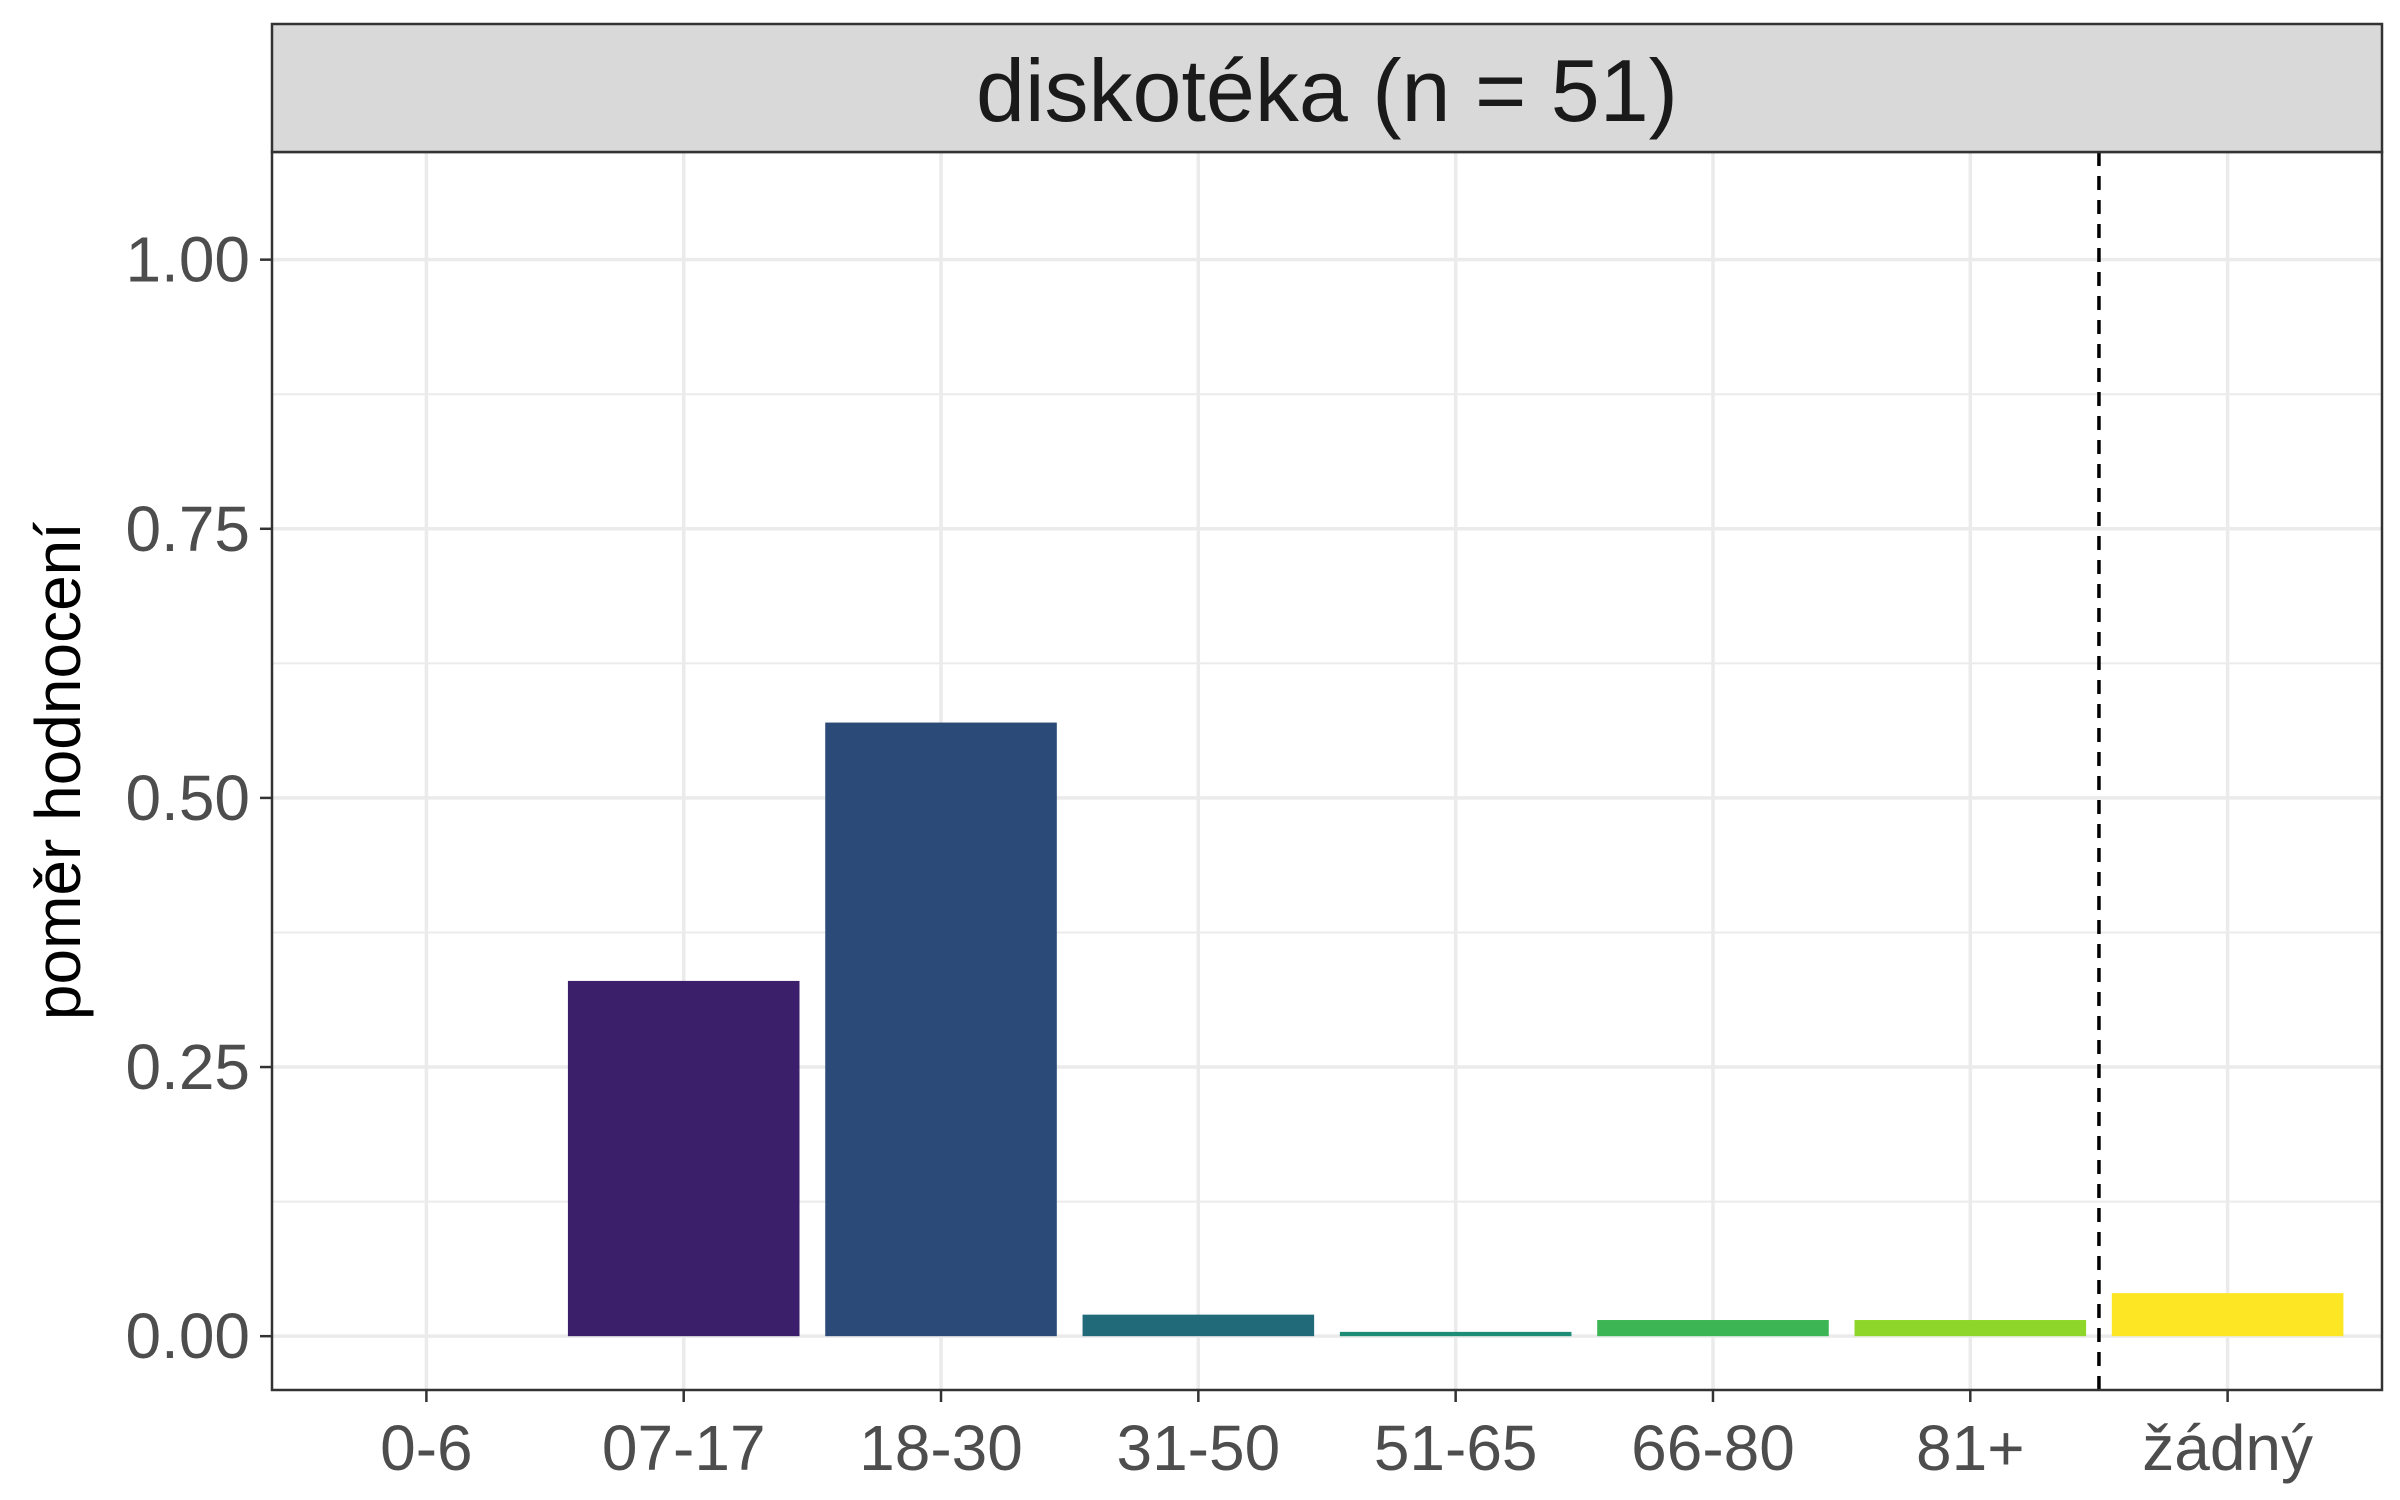 This screenshot has height=1500, width=2400. I want to click on y-axis: 0.00 0.25 0.50 0.75 1.00, so click(198, 798).